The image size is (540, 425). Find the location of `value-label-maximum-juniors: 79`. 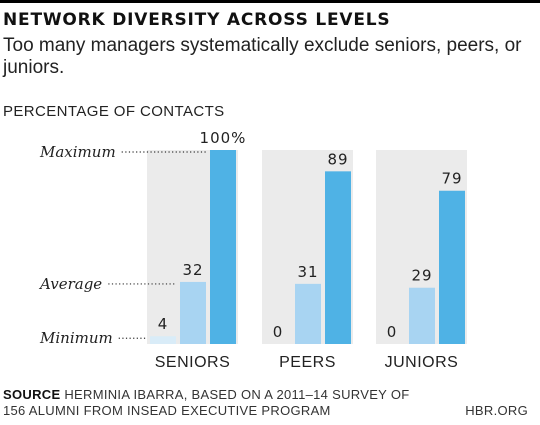

value-label-maximum-juniors: 79 is located at coordinates (451, 179).